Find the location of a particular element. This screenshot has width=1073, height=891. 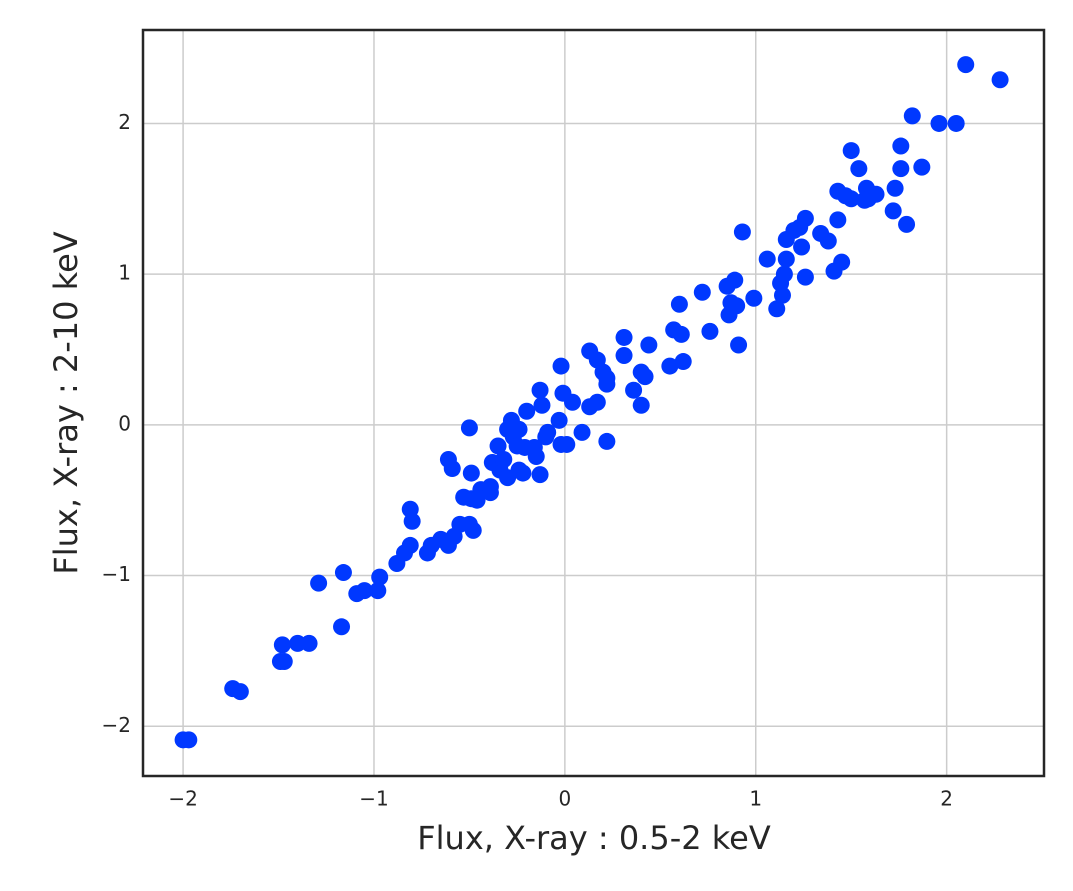

x-tick-label: −2 is located at coordinates (182, 799).